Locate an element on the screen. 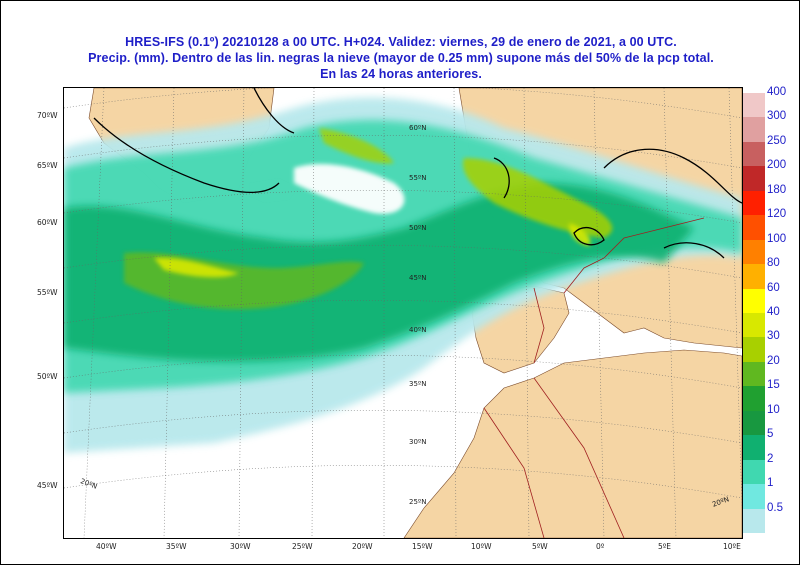 The height and width of the screenshot is (565, 800). left-label-50w: 50ºW is located at coordinates (47, 376).